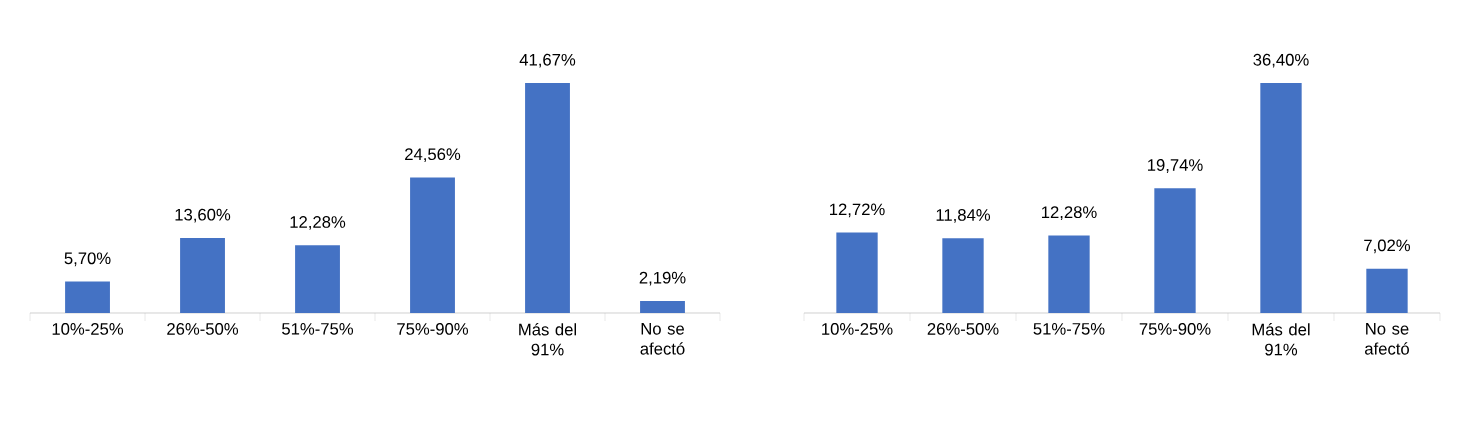  What do you see at coordinates (547, 60) in the screenshot?
I see `data-label: 41,67%` at bounding box center [547, 60].